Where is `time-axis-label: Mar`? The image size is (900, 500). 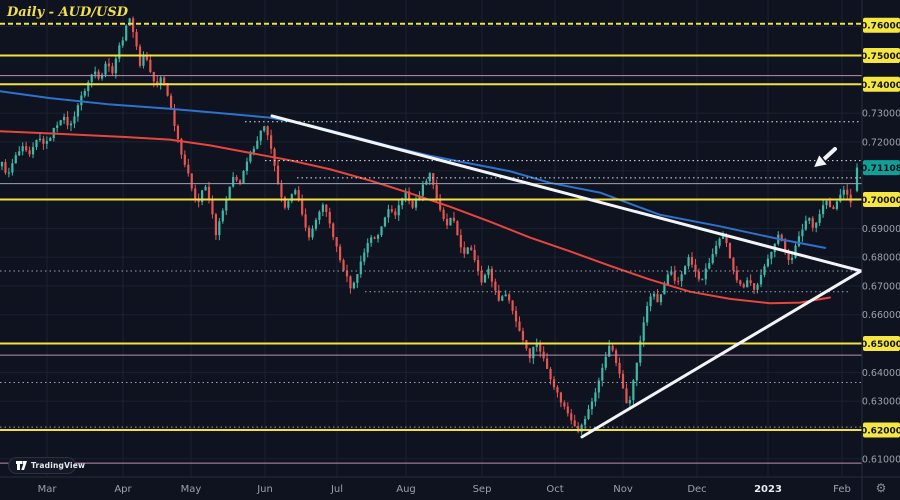 time-axis-label: Mar is located at coordinates (48, 489).